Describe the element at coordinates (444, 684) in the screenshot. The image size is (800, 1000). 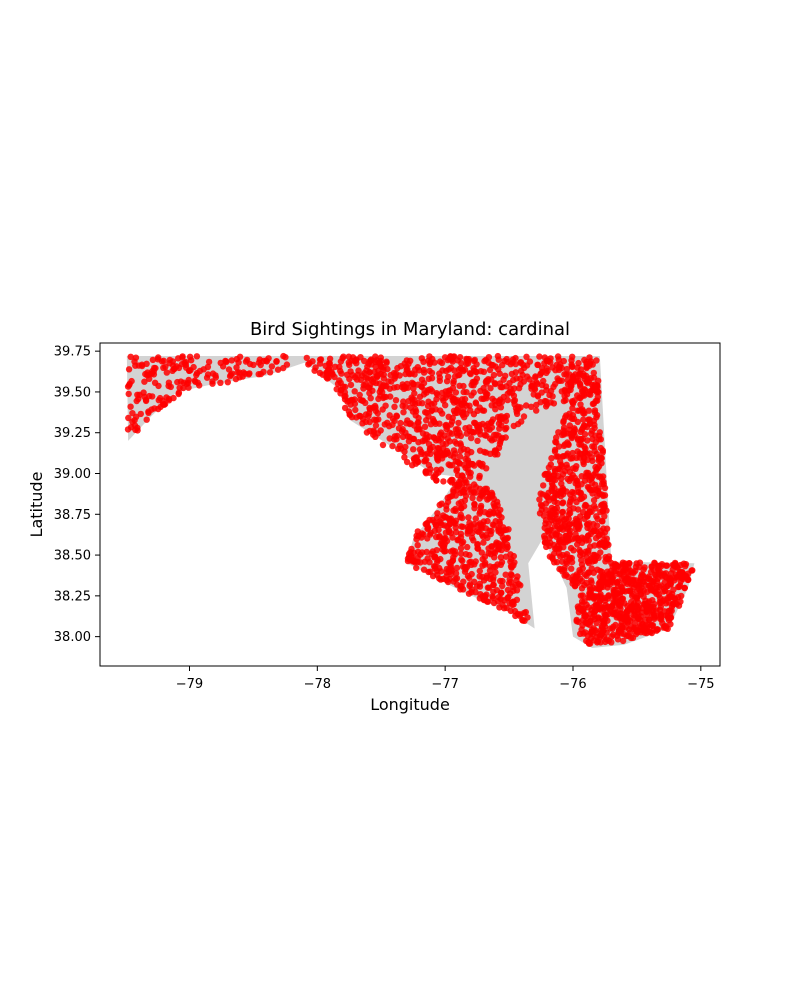
I see `x-tick-label: −77` at that location.